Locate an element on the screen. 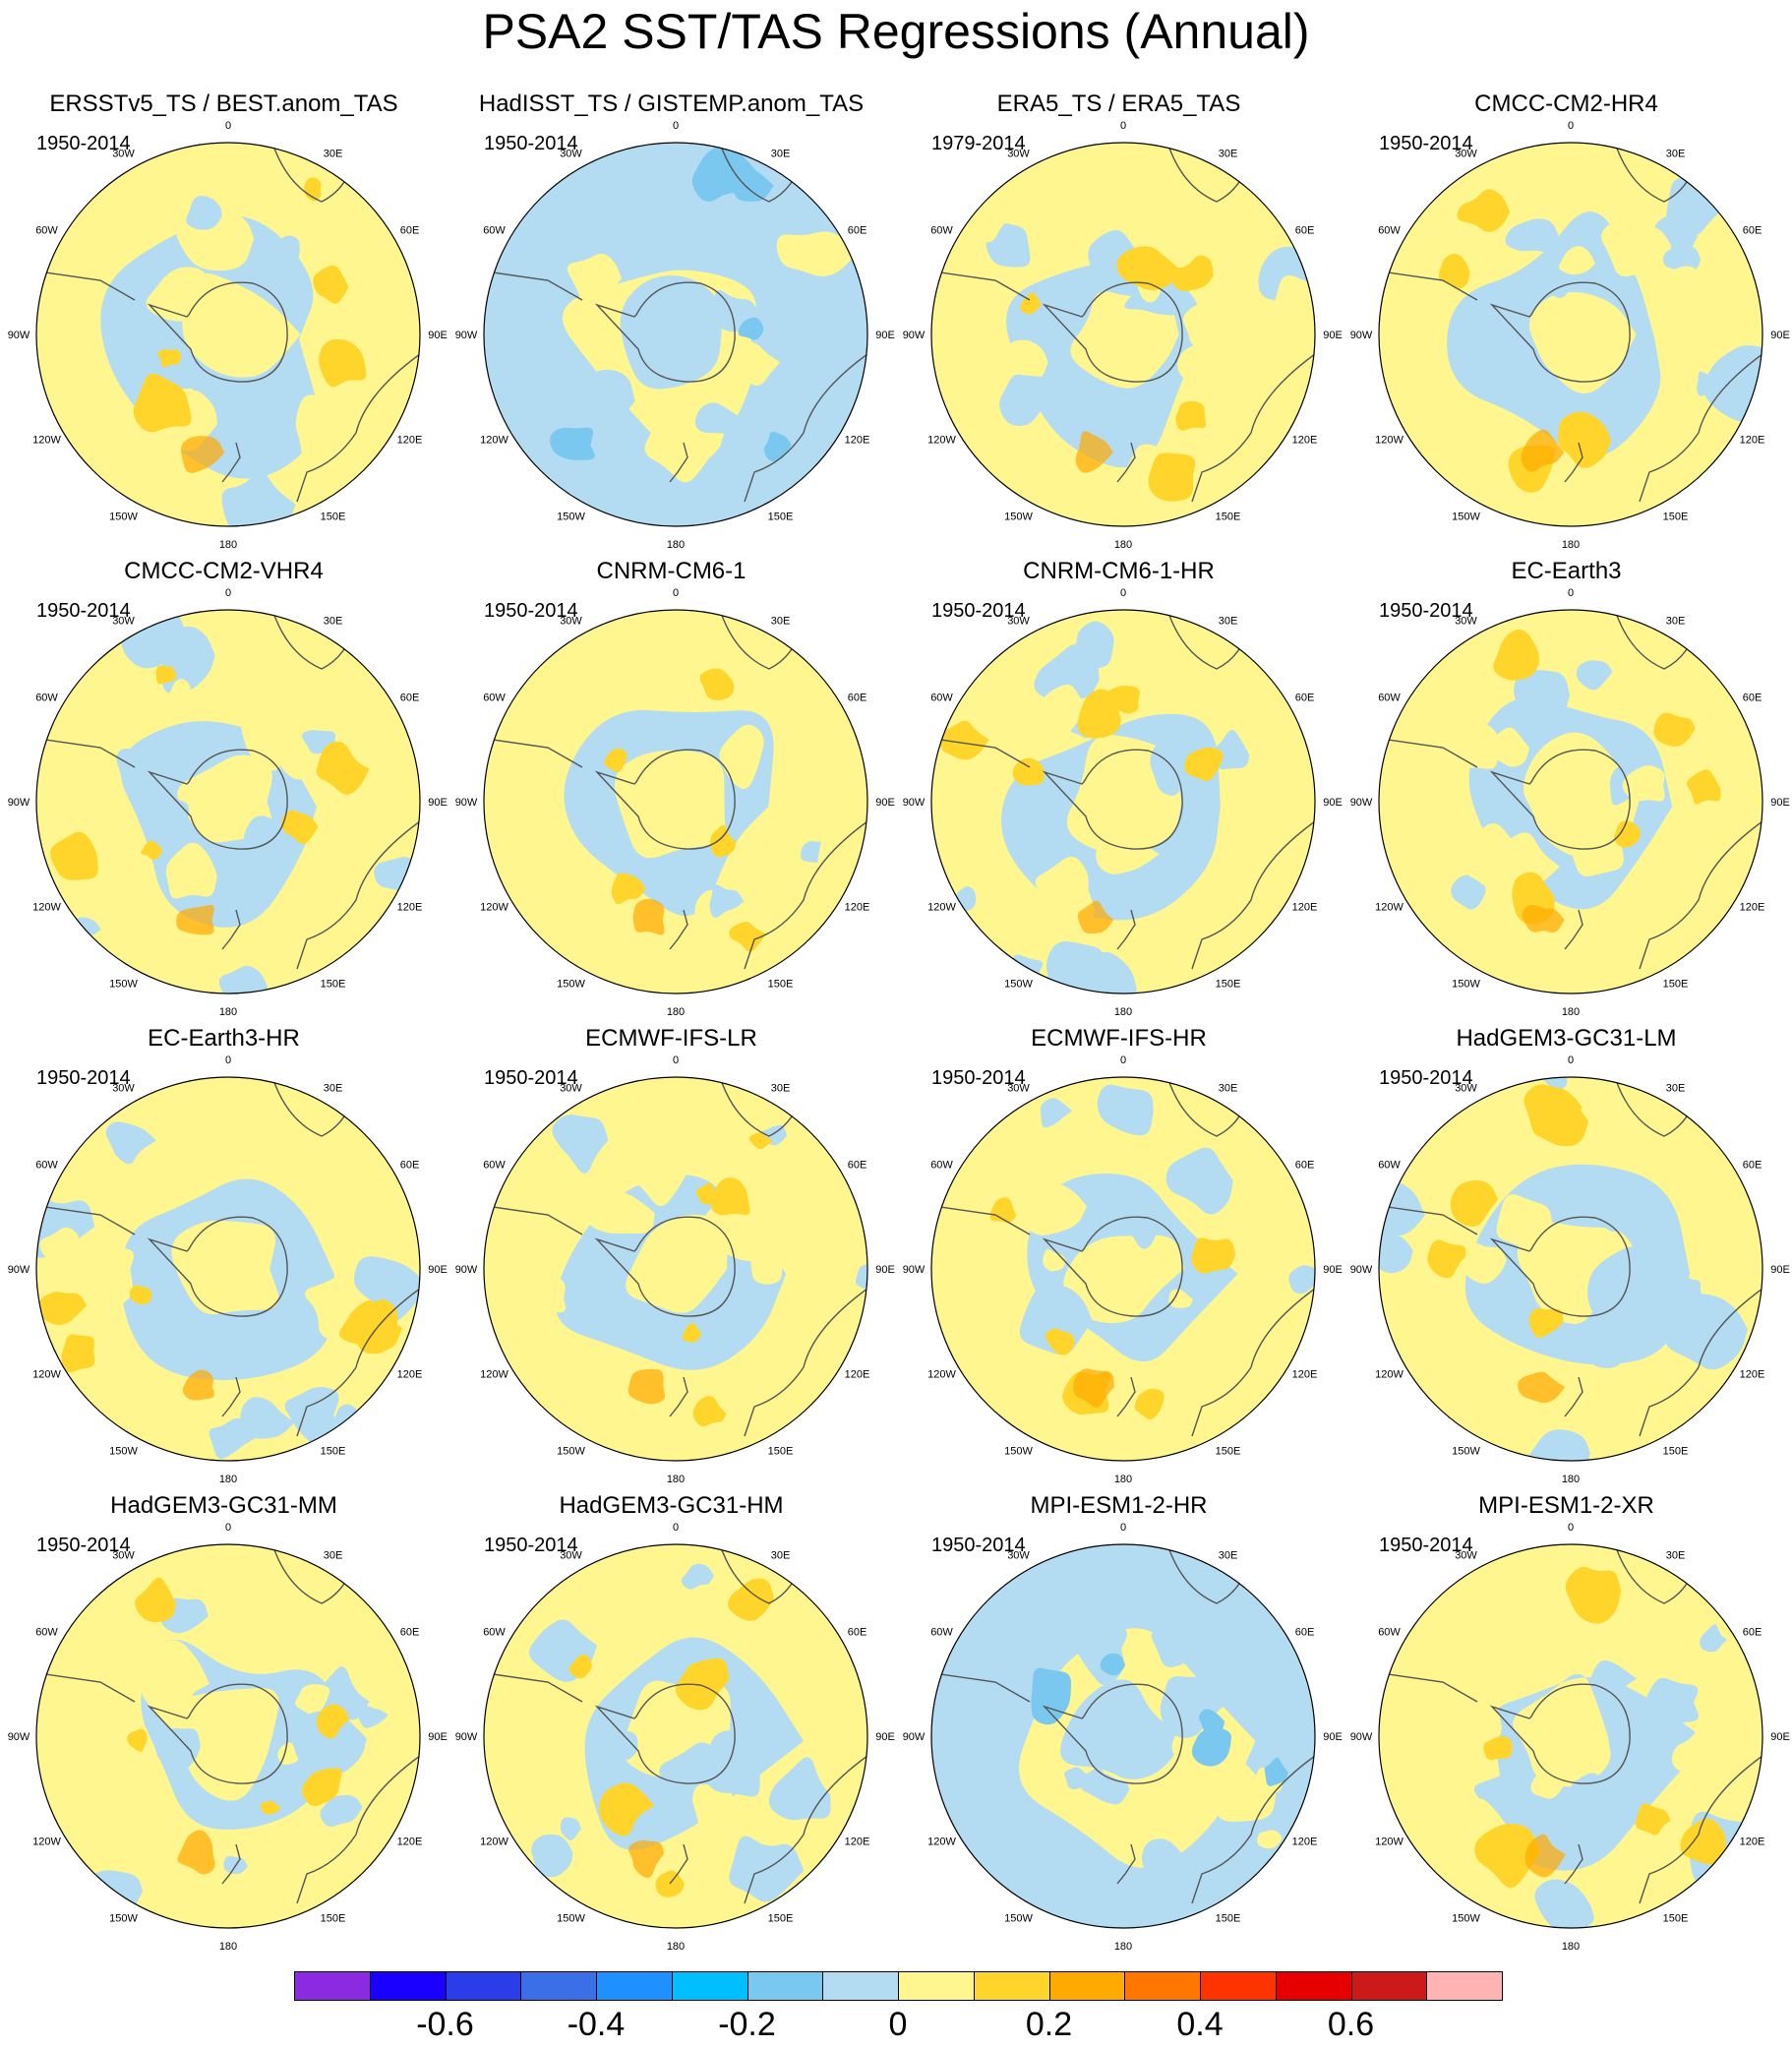 This screenshot has height=2048, width=1792. panel-title: CNRM-CM6-1 is located at coordinates (671, 571).